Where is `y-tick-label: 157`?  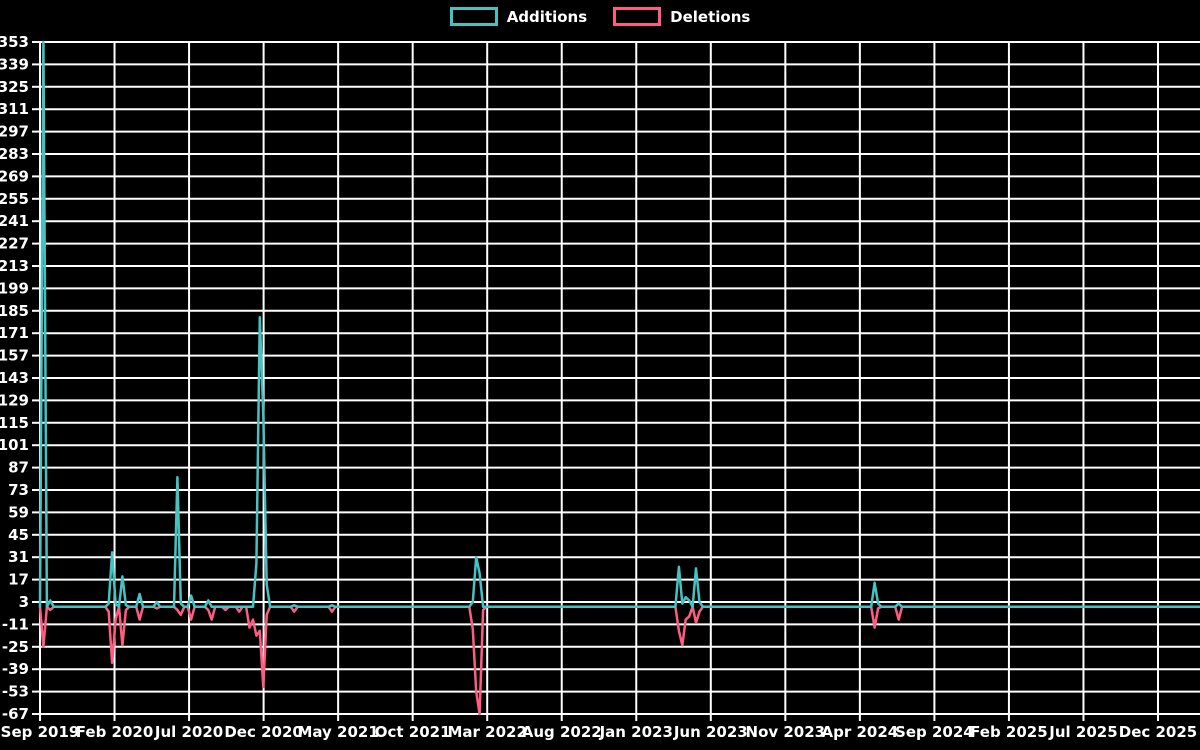 y-tick-label: 157 is located at coordinates (14, 356).